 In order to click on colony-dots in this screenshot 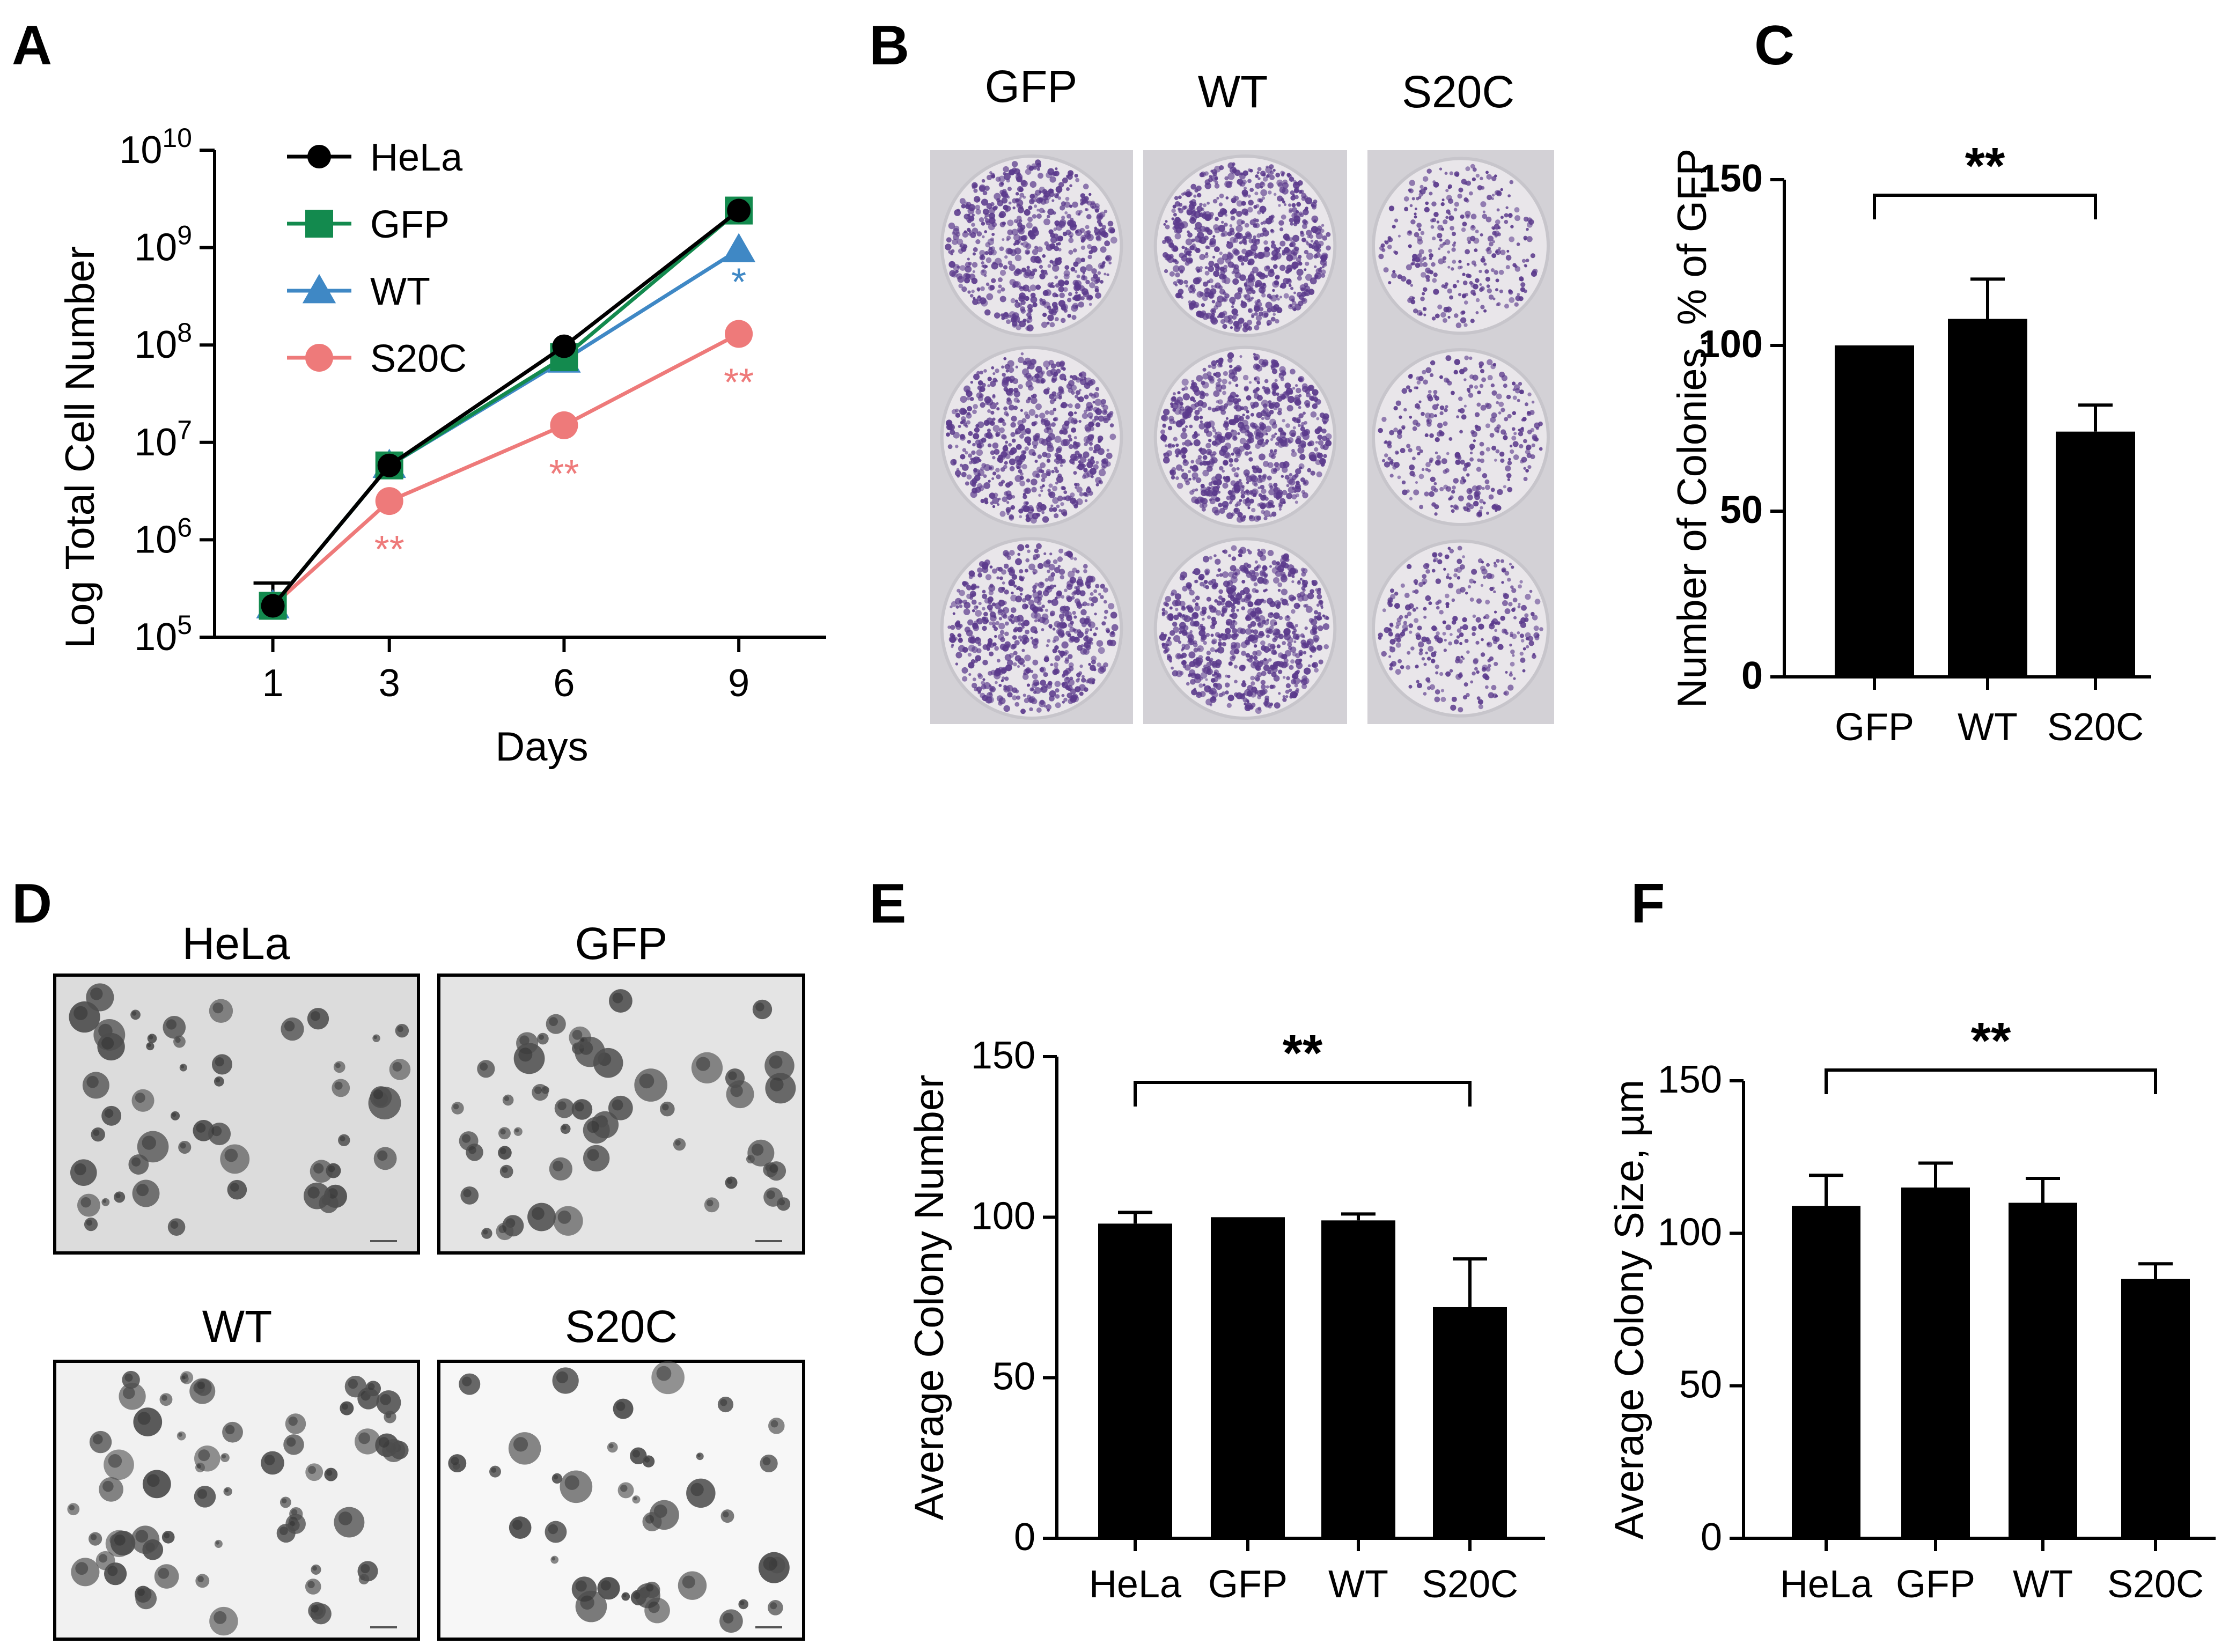, I will do `click(1458, 246)`.